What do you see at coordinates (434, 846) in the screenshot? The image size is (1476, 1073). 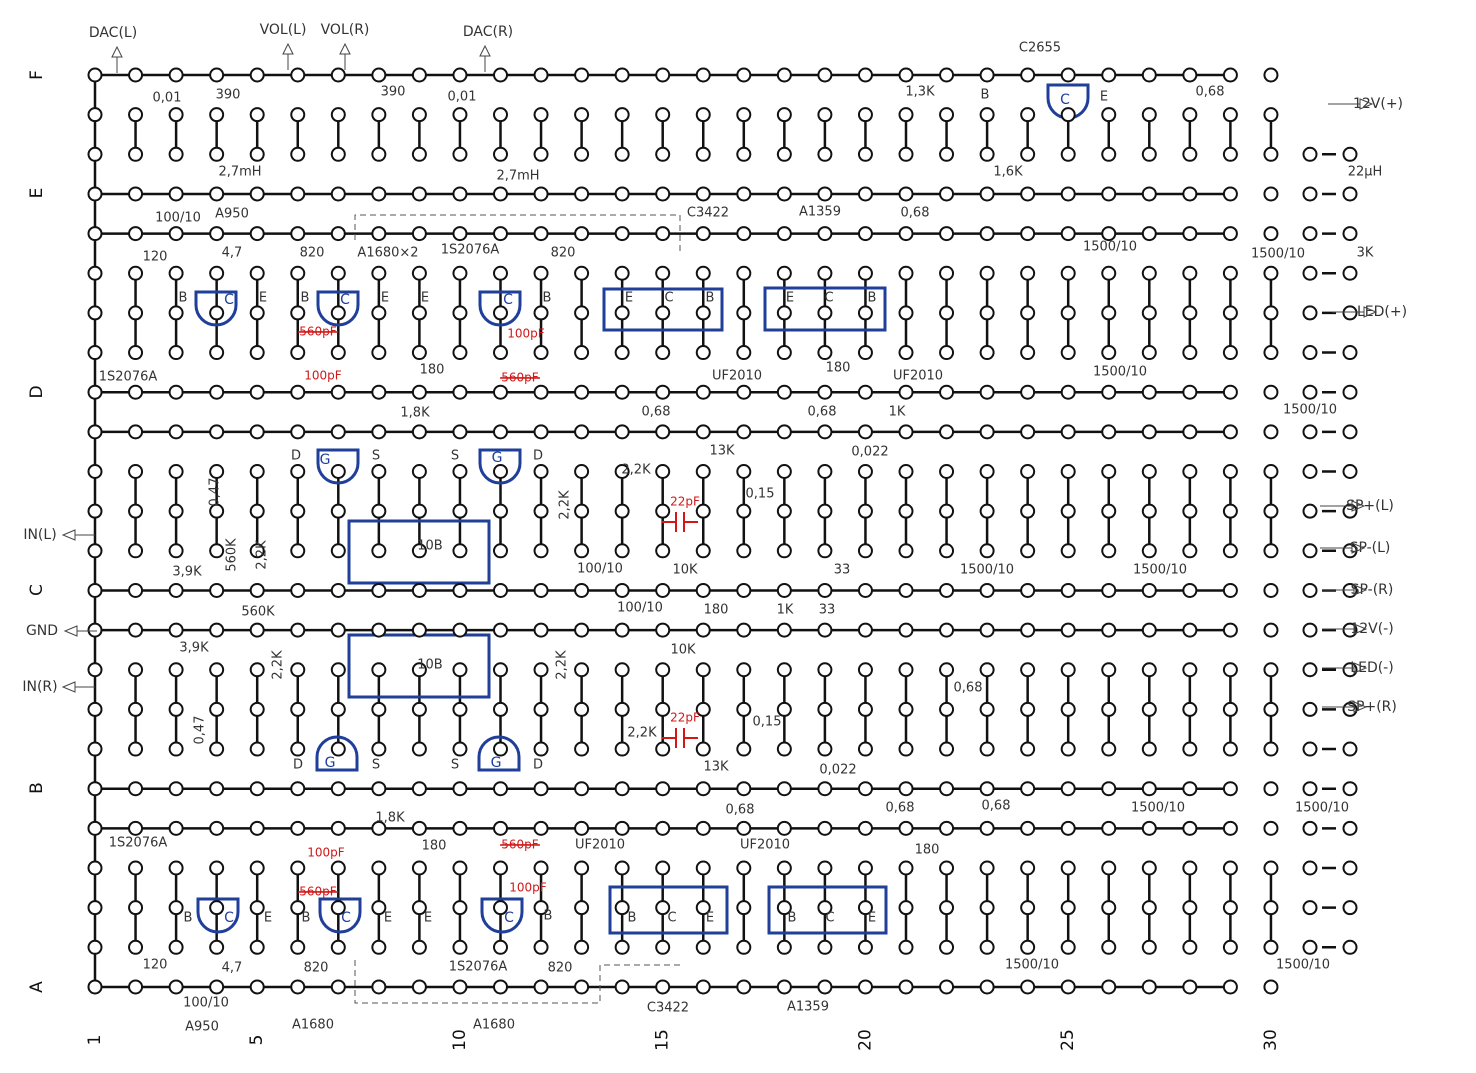 I see `label: 180` at bounding box center [434, 846].